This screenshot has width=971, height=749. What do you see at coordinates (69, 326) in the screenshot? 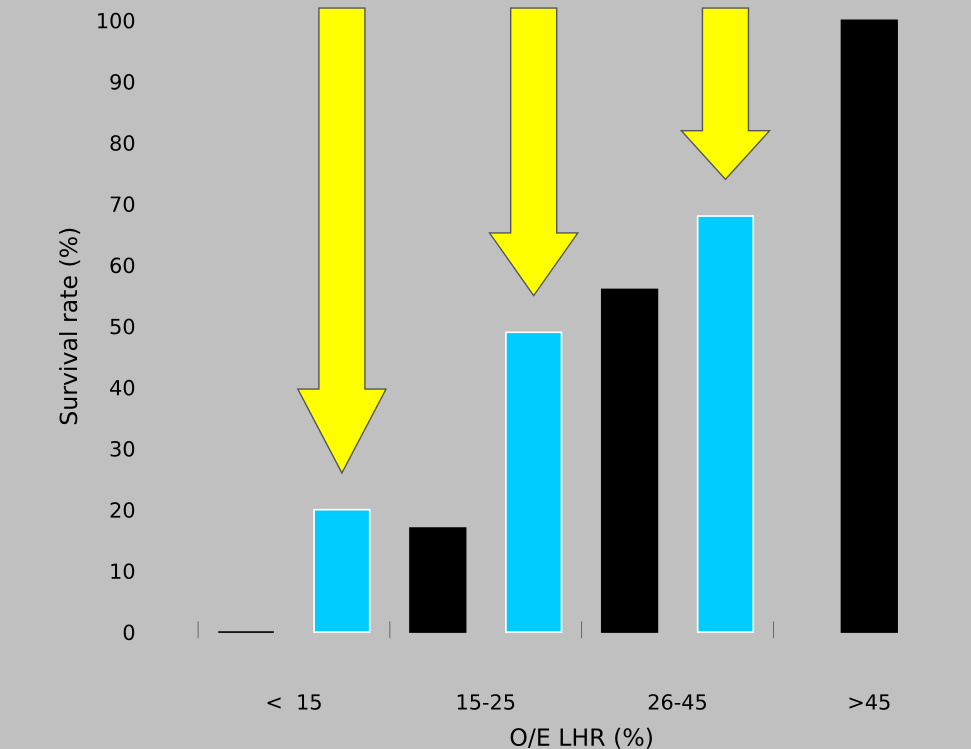
I see `y-axis-title: Survival rate (%)` at bounding box center [69, 326].